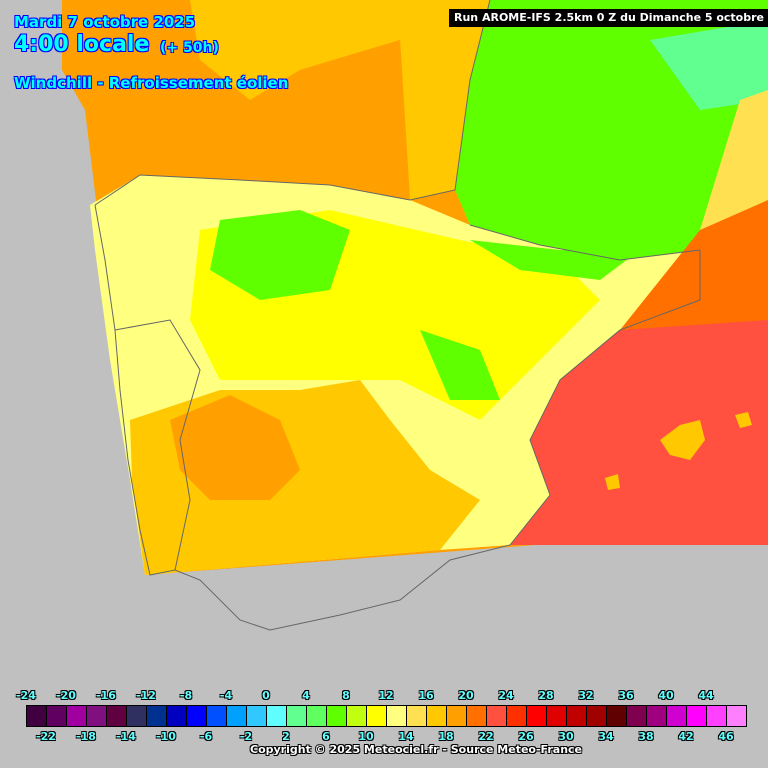 This screenshot has height=768, width=768. I want to click on legend-label: -14, so click(126, 736).